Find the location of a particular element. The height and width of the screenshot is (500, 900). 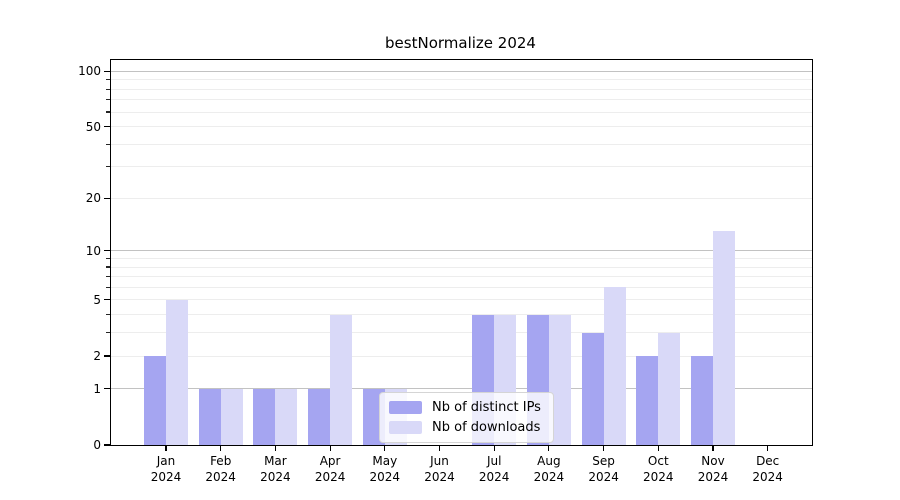

bar-feb-downloads is located at coordinates (231, 416).